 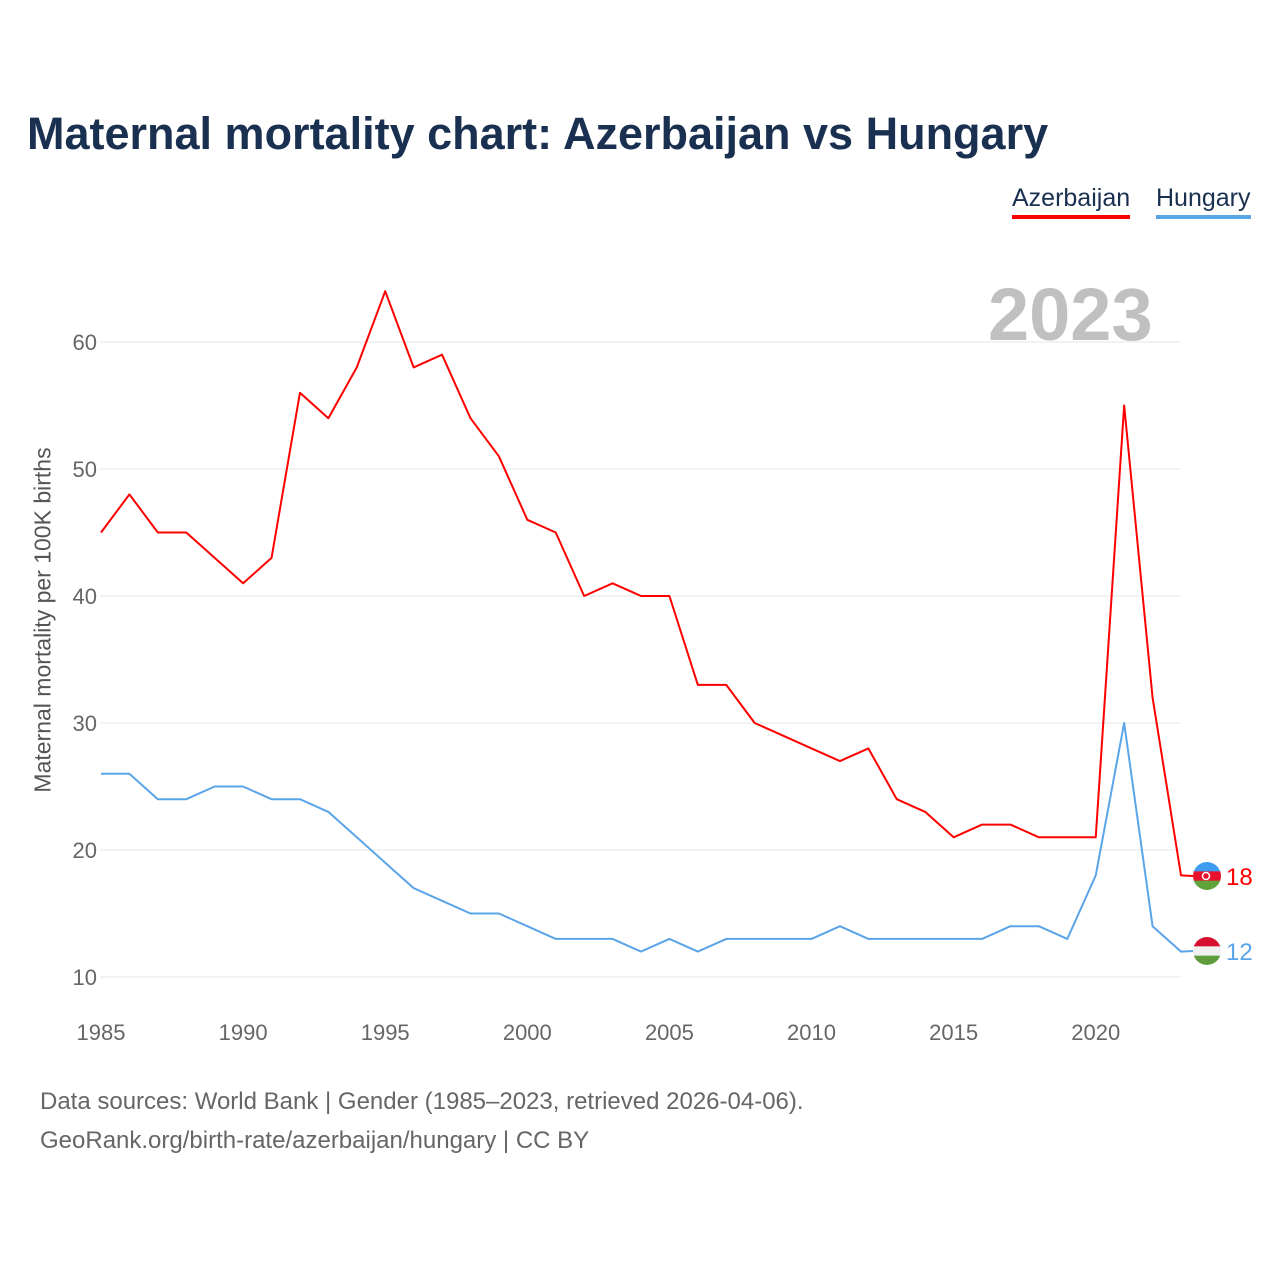 What do you see at coordinates (1239, 952) in the screenshot?
I see `end-value-label-hungary: 12` at bounding box center [1239, 952].